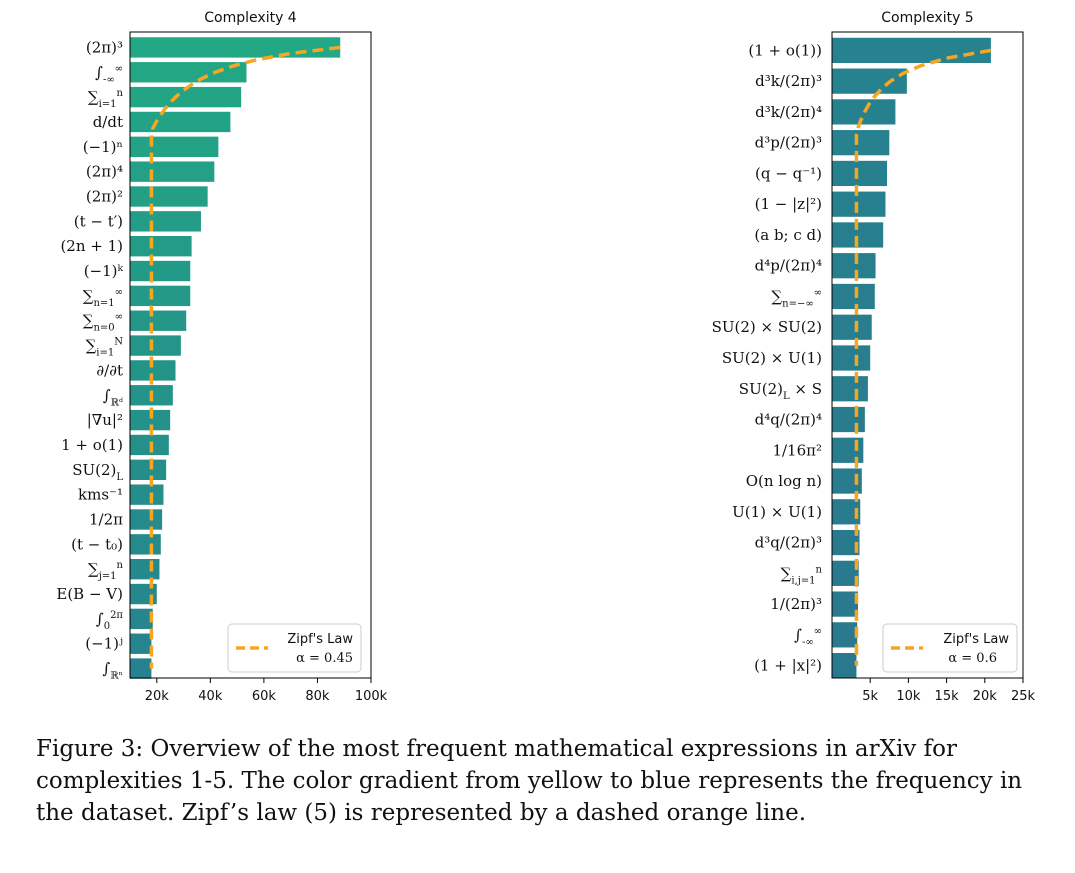 The width and height of the screenshot is (1075, 873). What do you see at coordinates (947, 696) in the screenshot?
I see `x-tick-label: 15k` at bounding box center [947, 696].